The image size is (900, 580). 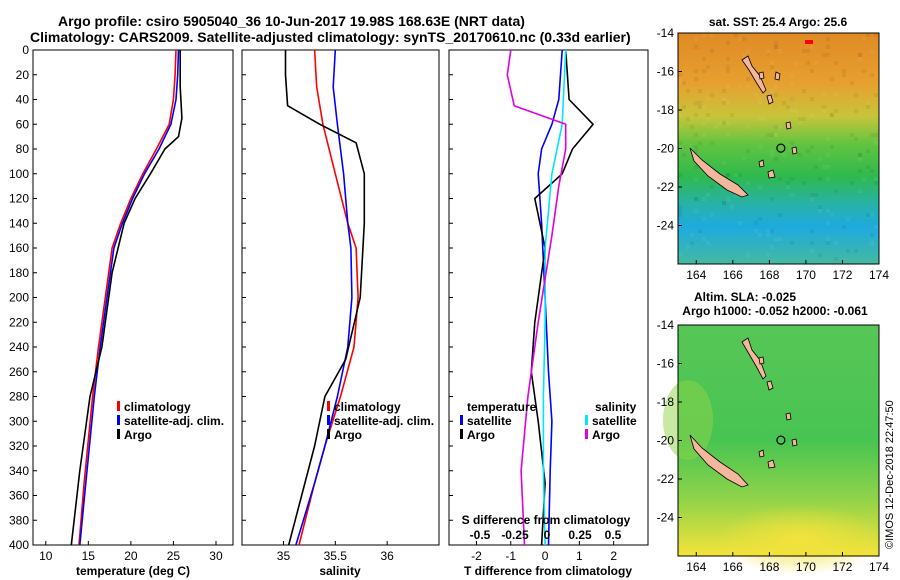 What do you see at coordinates (545, 556) in the screenshot?
I see `x-tick-label: 0` at bounding box center [545, 556].